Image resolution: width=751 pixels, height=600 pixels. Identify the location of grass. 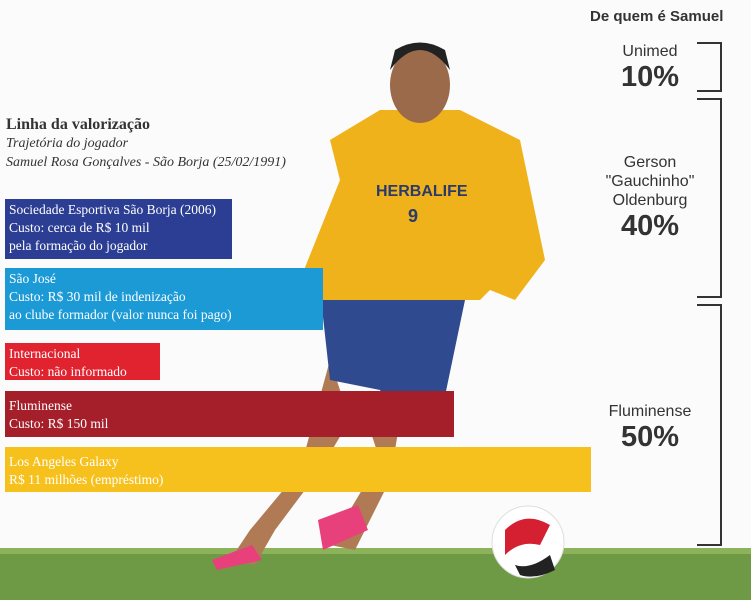
(375, 574).